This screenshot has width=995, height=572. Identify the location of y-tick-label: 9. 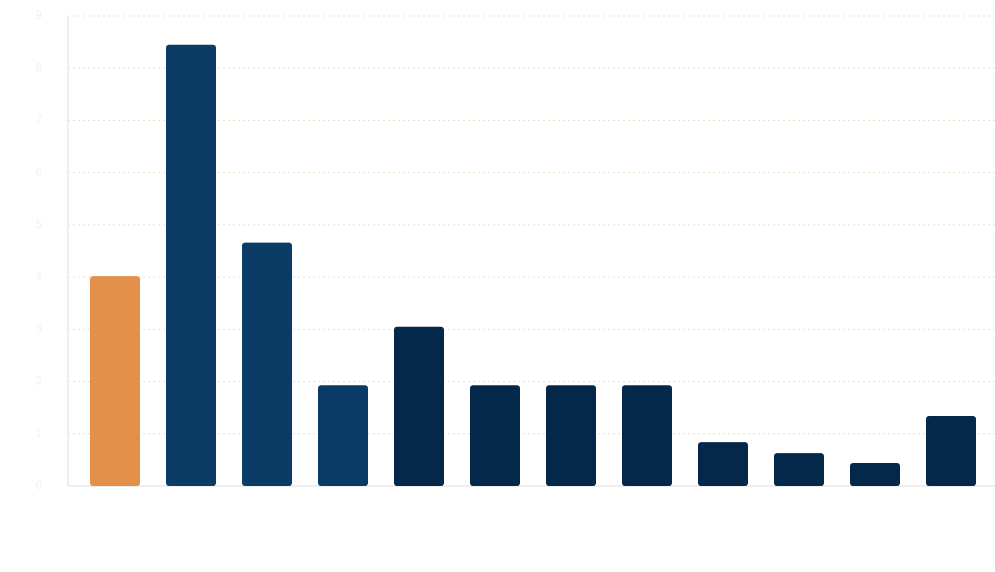
(38, 15).